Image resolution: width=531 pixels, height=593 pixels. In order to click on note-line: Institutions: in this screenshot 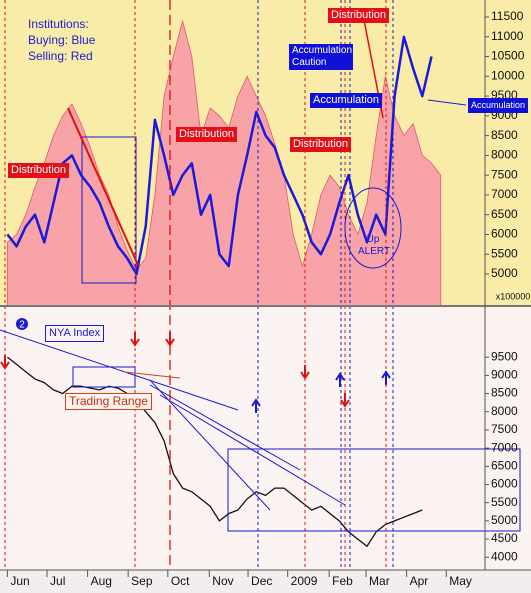, I will do `click(58, 24)`.